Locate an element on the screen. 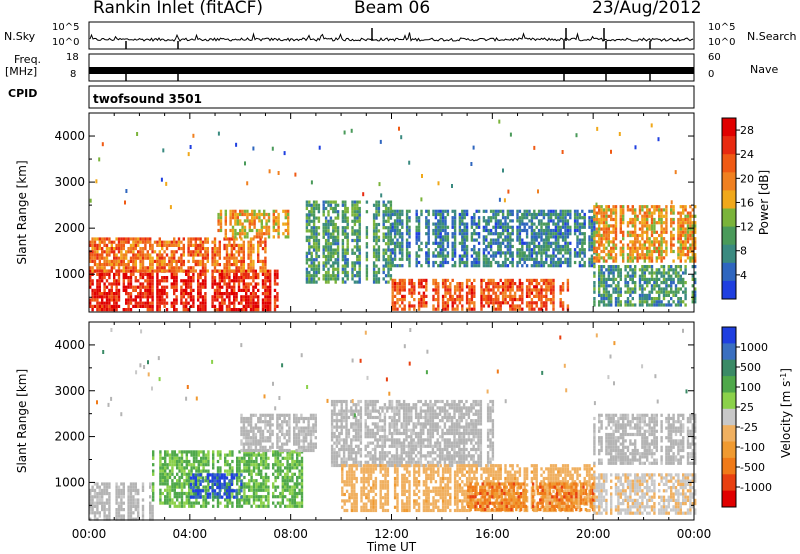 Image resolution: width=800 pixels, height=554 pixels. y-axis-label: Slant Range [km] is located at coordinates (22, 212).